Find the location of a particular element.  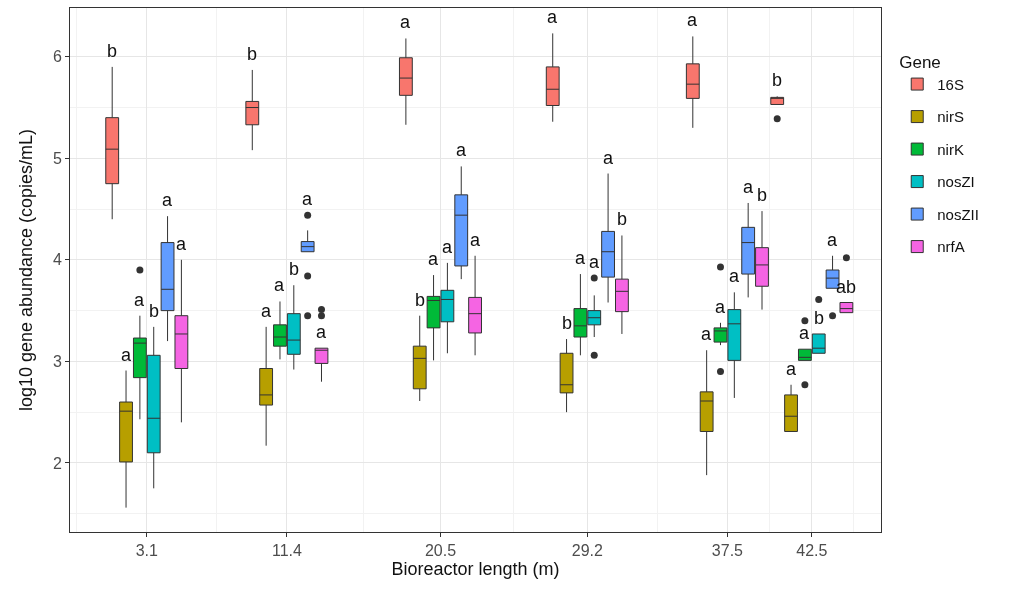

annotation: ab is located at coordinates (846, 287).